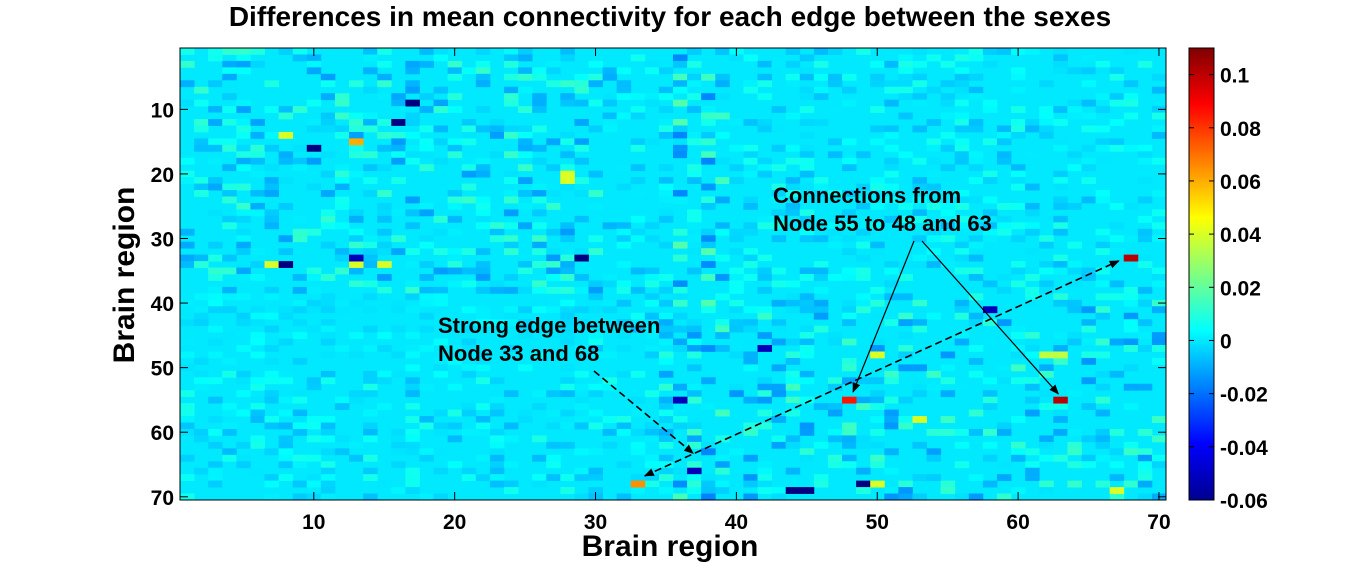 The image size is (1366, 562). I want to click on annotation-node-55: Connections from, so click(867, 195).